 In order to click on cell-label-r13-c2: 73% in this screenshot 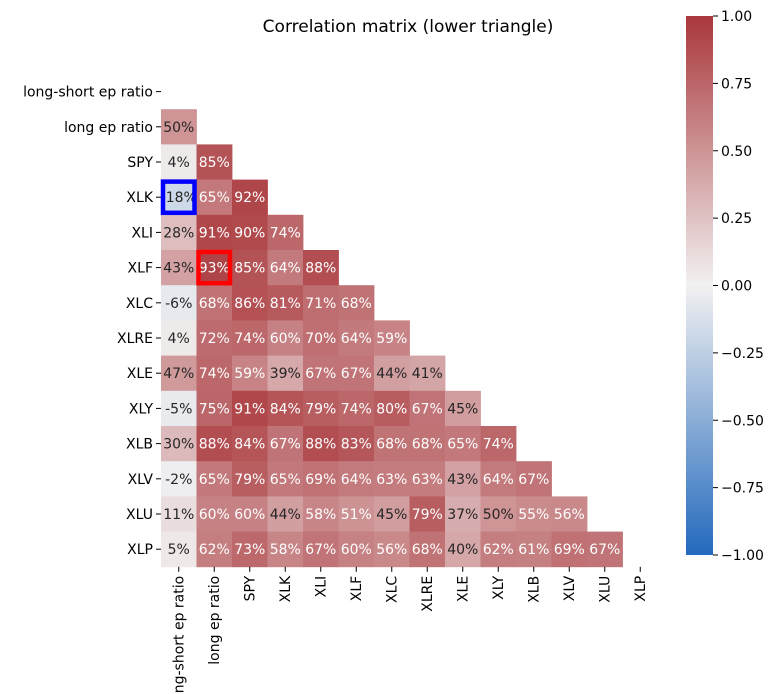, I will do `click(249, 550)`.